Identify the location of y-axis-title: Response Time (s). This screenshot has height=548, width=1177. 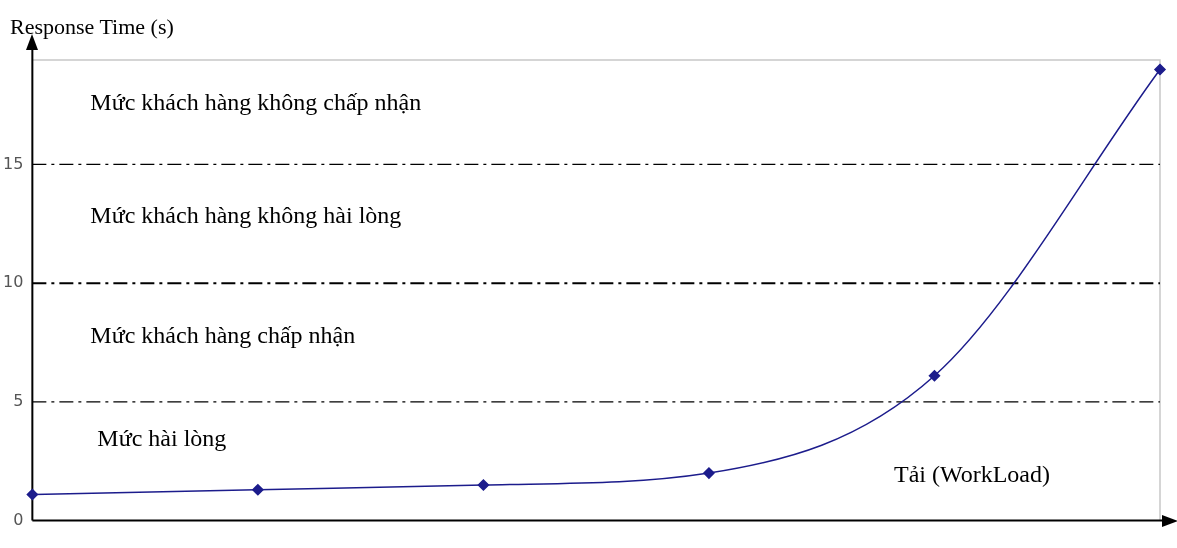
(92, 27).